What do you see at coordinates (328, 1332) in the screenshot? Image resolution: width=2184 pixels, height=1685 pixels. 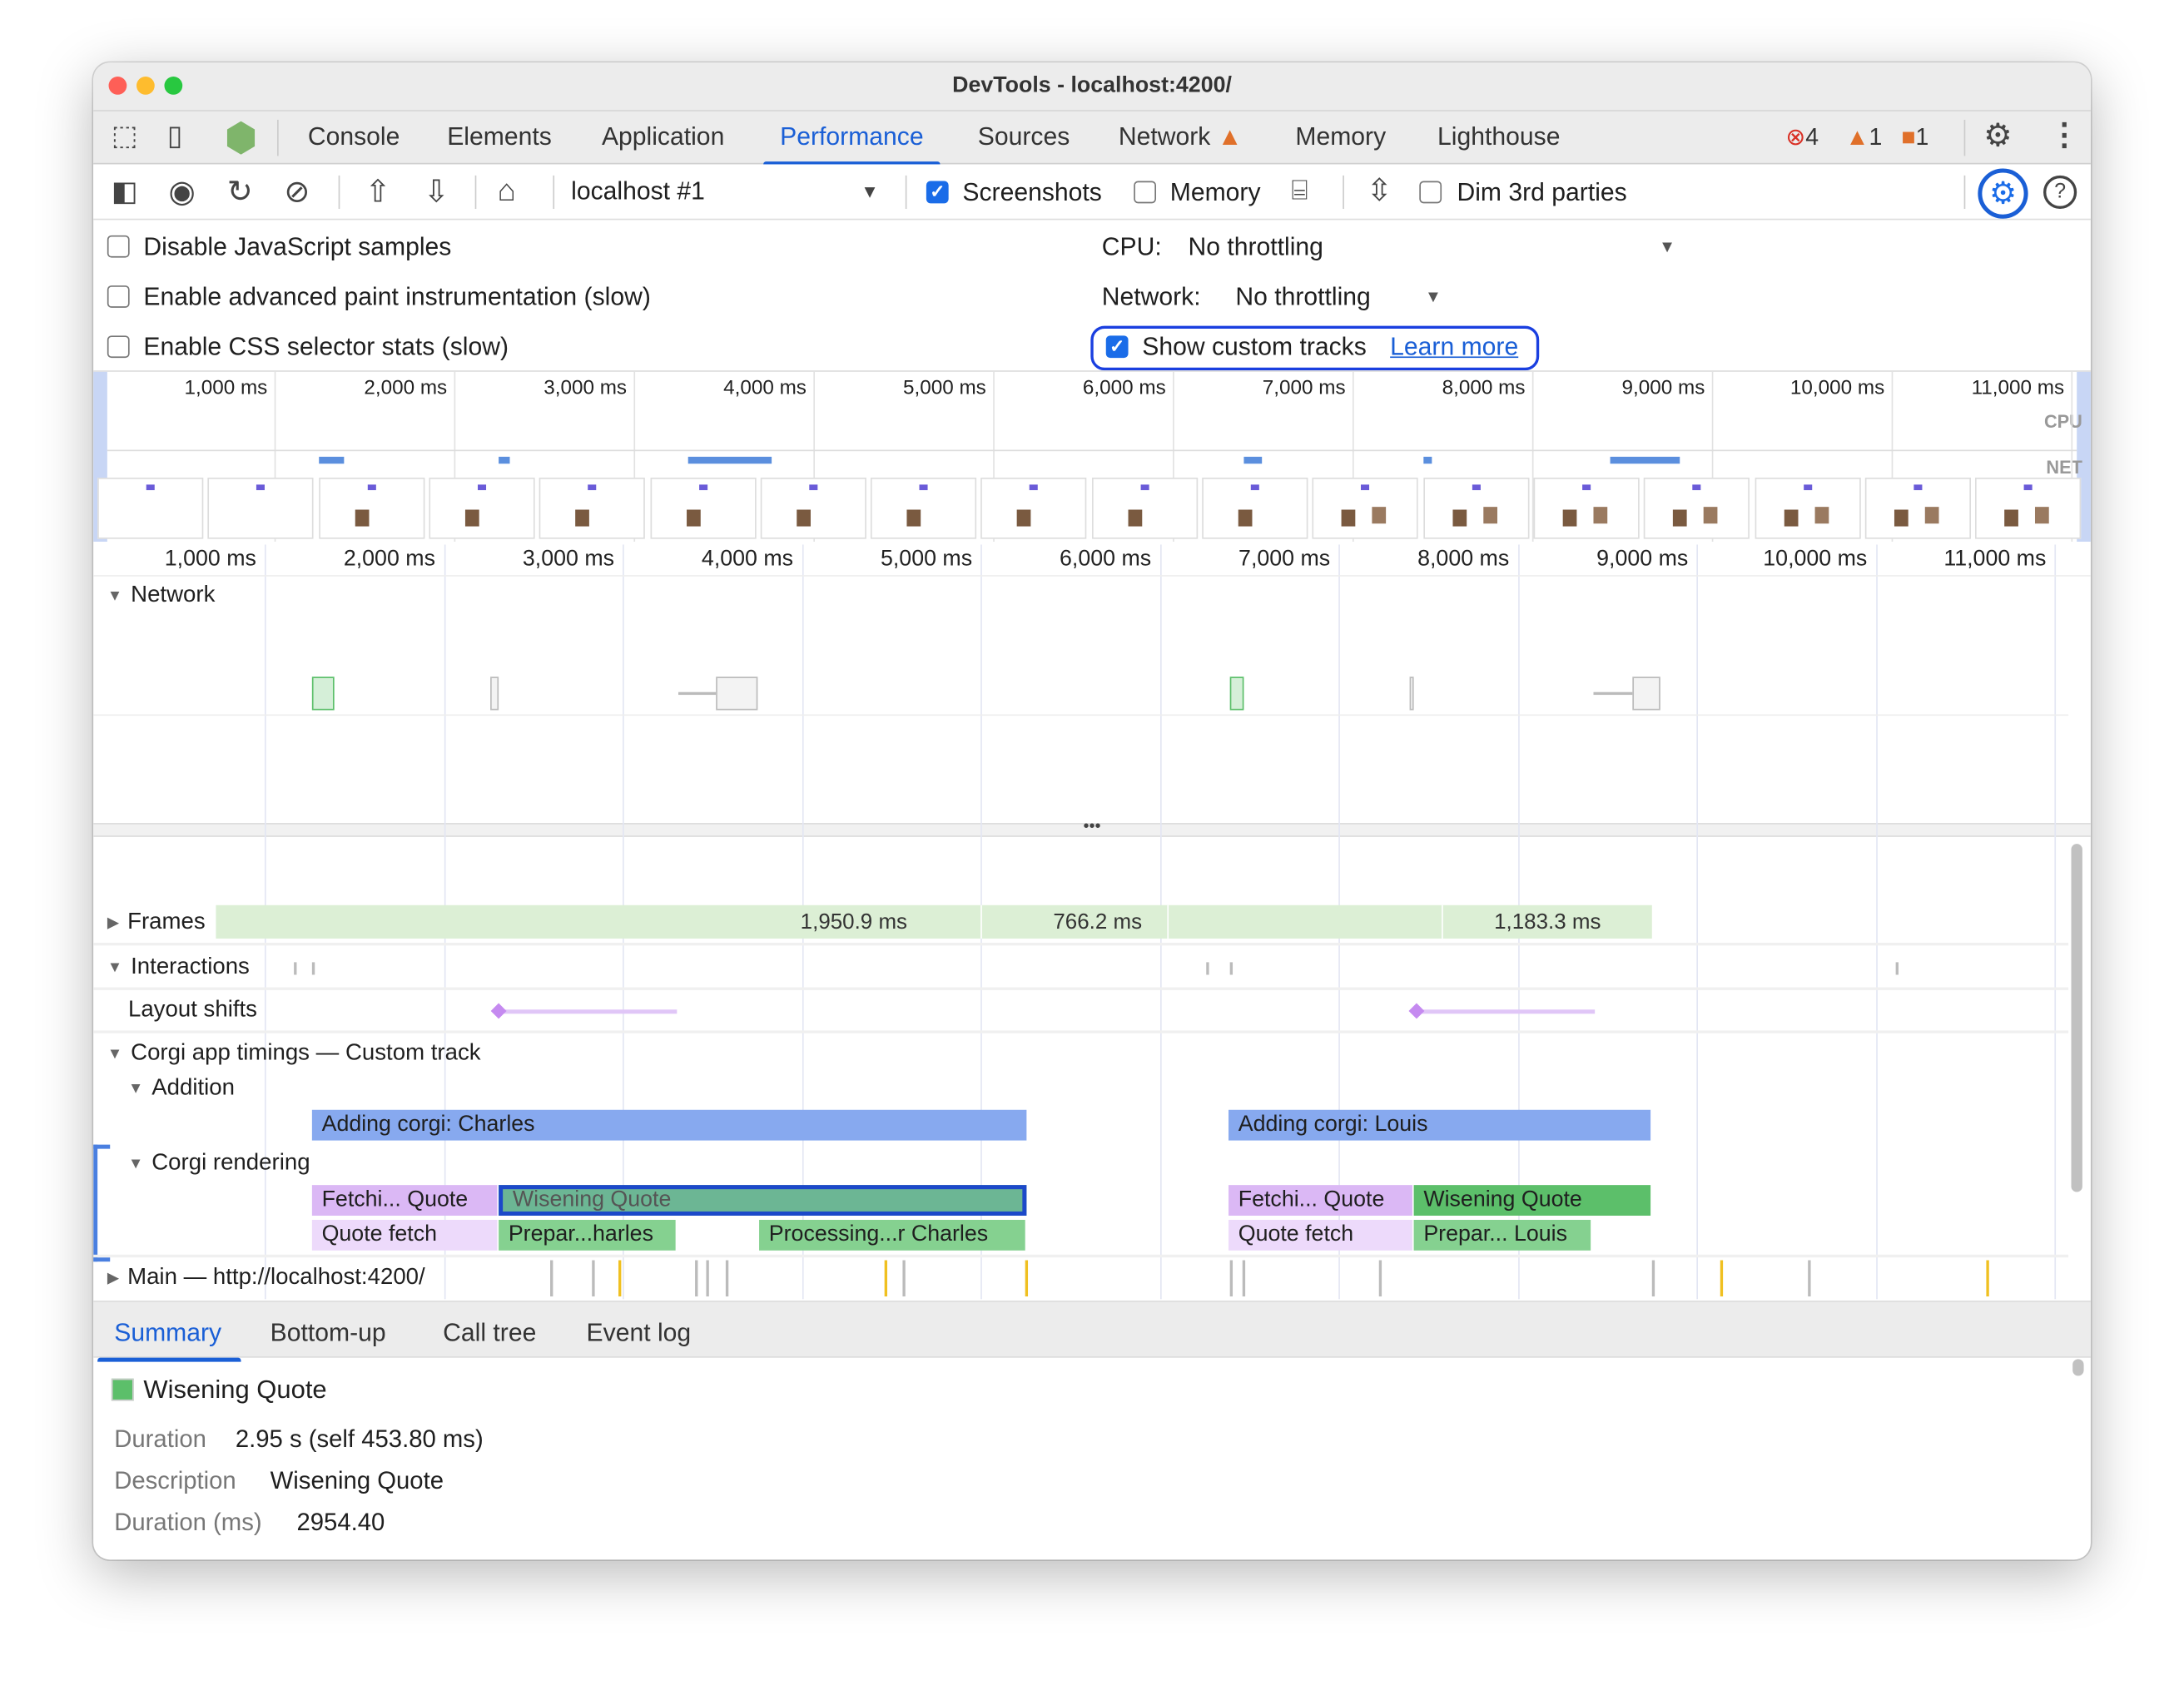 I see `tab-bottom-up: Bottom-up` at bounding box center [328, 1332].